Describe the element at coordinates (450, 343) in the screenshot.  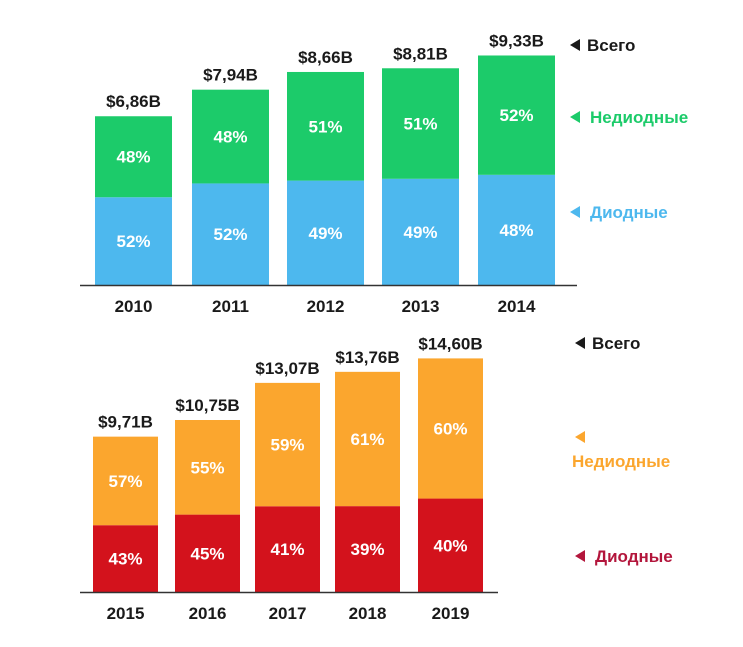
I see `total-label: $14,60B` at that location.